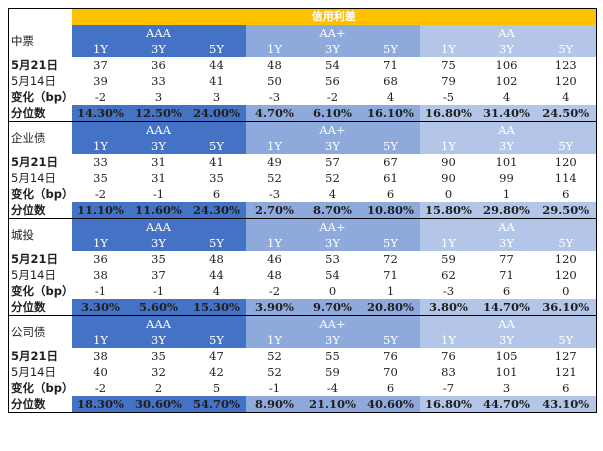 The width and height of the screenshot is (603, 451). What do you see at coordinates (448, 275) in the screenshot?
I see `value-cell: 62` at bounding box center [448, 275].